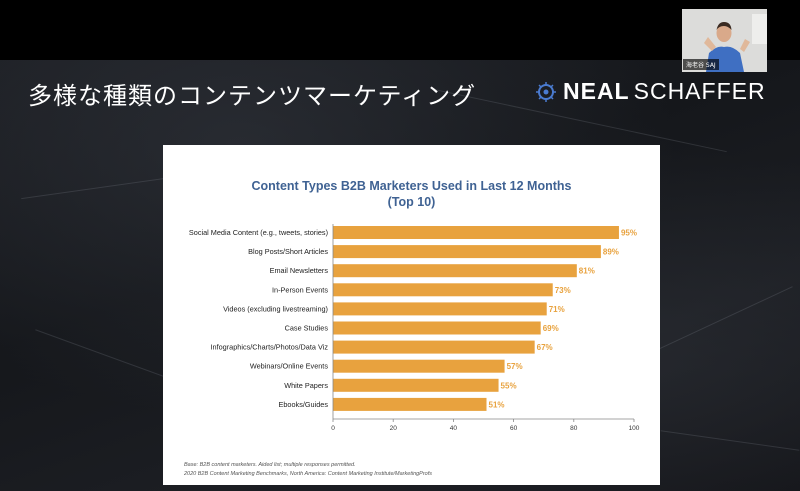 Image resolution: width=800 pixels, height=491 pixels. Describe the element at coordinates (300, 289) in the screenshot. I see `category-label: In-Person Events` at that location.